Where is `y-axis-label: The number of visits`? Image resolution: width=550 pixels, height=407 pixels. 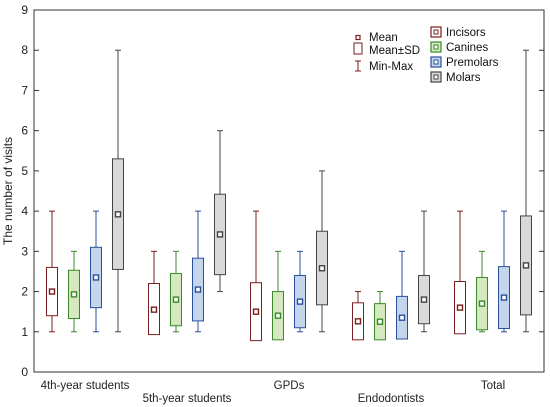
y-axis-label: The number of visits is located at coordinates (8, 191).